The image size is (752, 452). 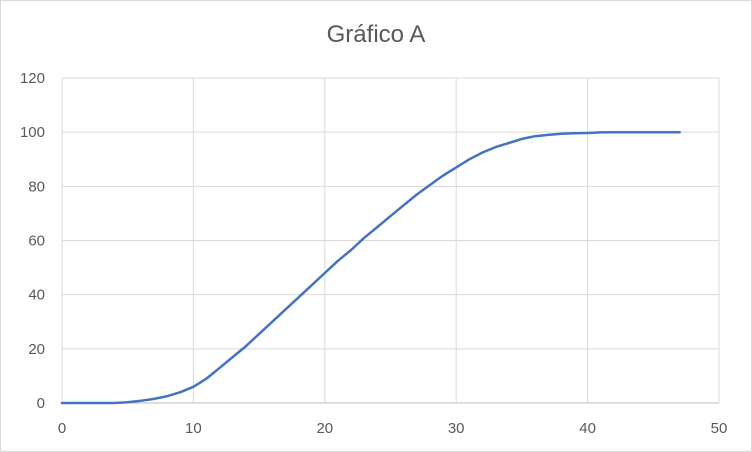 I want to click on y-tick-label: 100, so click(x=32, y=132).